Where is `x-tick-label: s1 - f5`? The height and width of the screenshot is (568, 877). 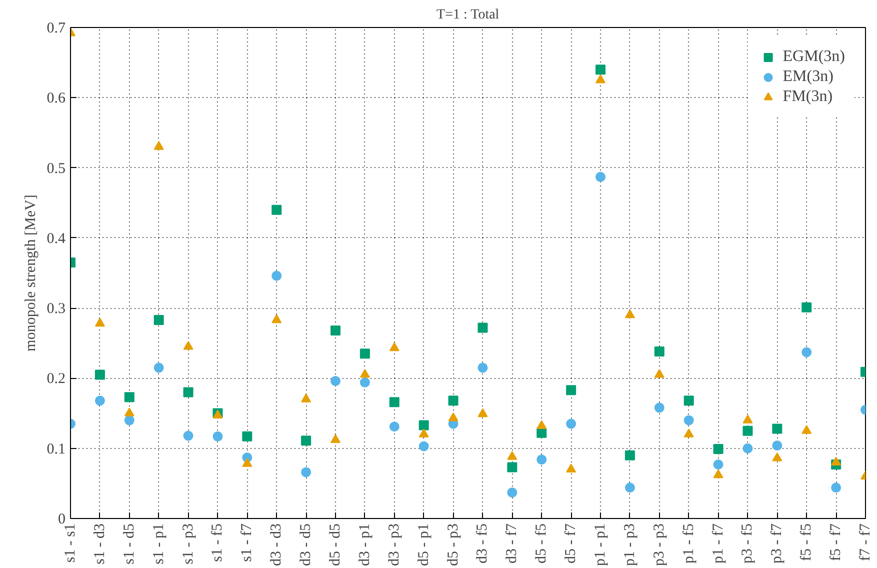 x-tick-label: s1 - f5 is located at coordinates (218, 543).